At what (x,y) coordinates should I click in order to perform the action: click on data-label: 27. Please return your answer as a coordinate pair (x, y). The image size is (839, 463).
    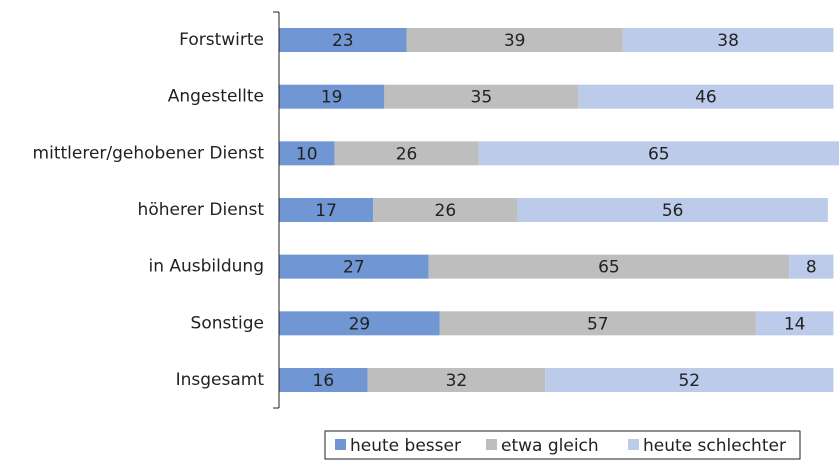
    Looking at the image, I should click on (354, 268).